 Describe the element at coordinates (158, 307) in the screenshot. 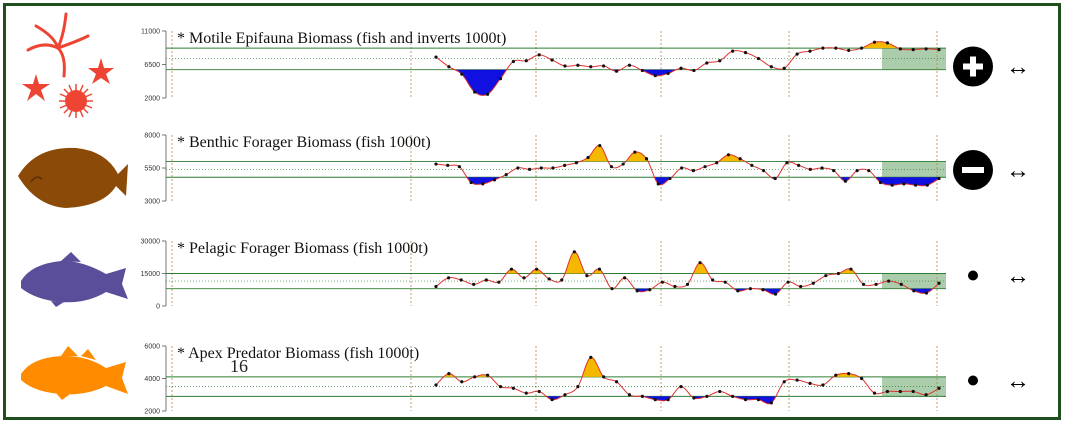

I see `y-tick-label: 0` at that location.